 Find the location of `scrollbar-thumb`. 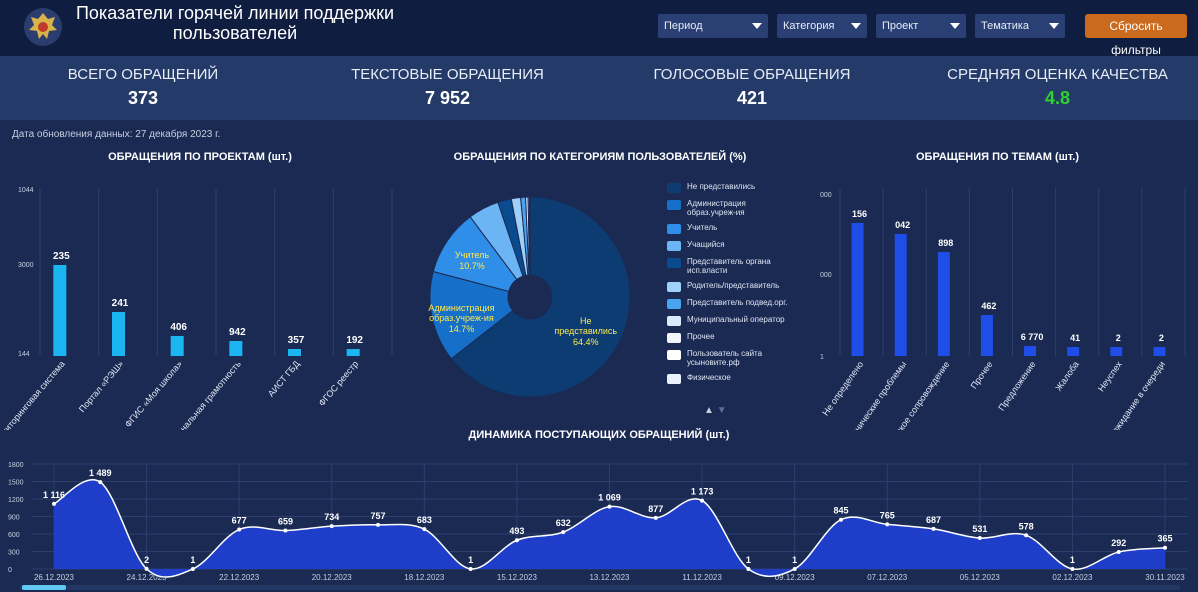

scrollbar-thumb is located at coordinates (44, 587).